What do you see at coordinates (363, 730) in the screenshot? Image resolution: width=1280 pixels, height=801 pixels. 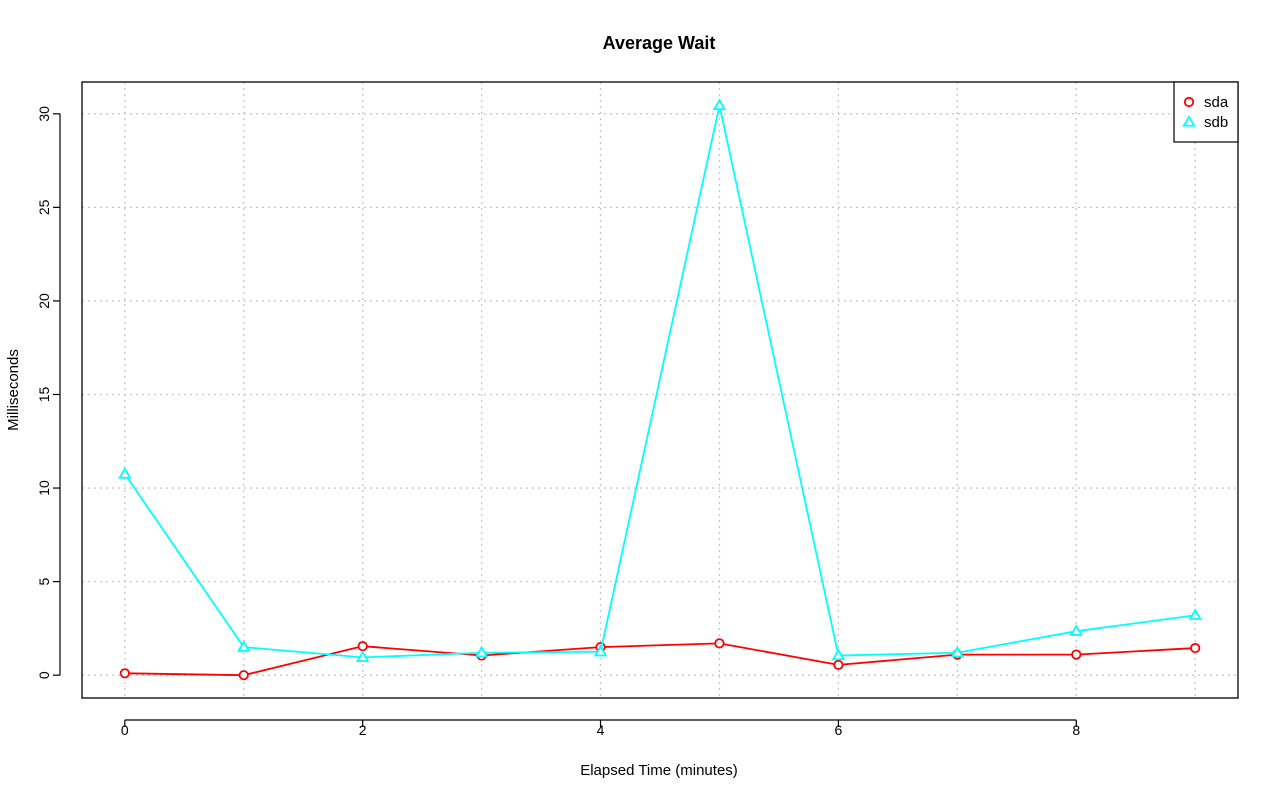 I see `x-tick-label: 2` at bounding box center [363, 730].